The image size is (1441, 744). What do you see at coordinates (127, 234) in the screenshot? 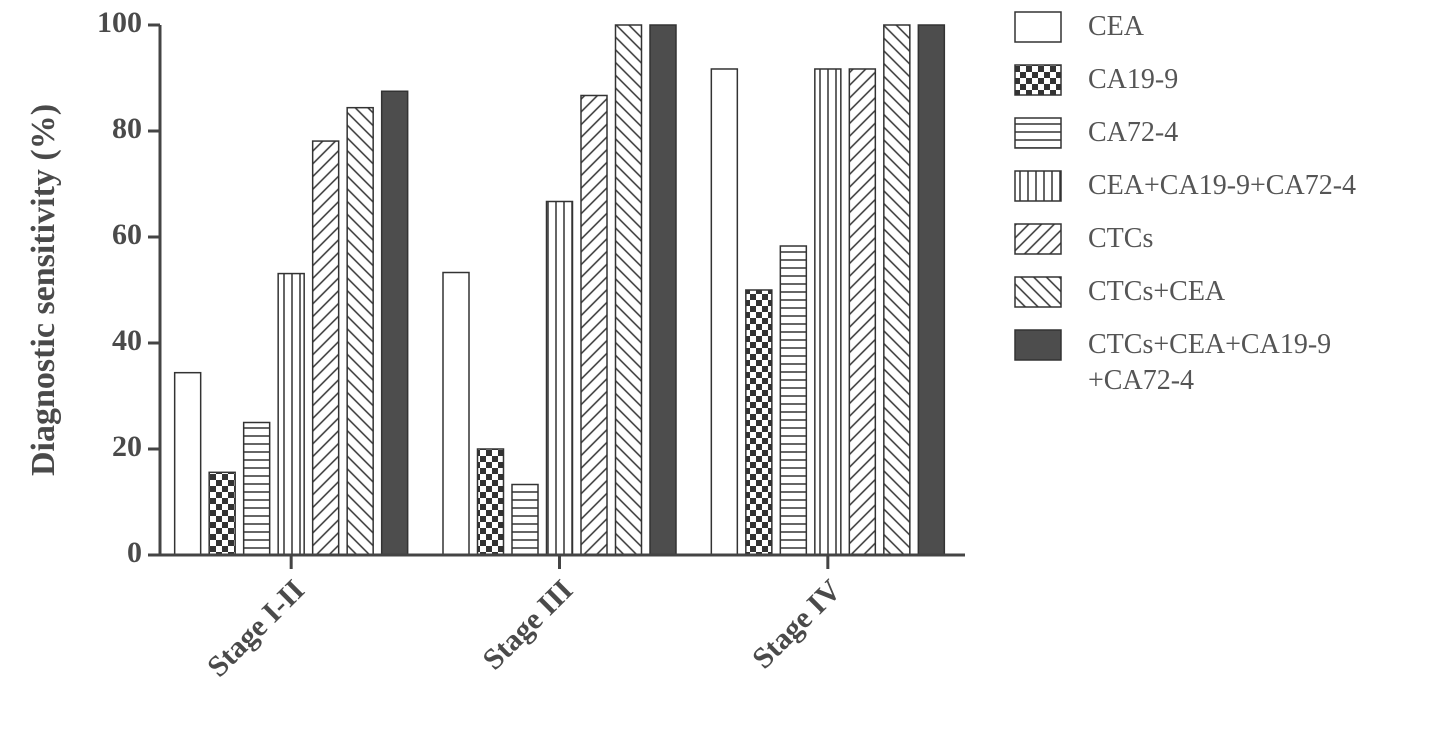
I see `y-tick-label: 60` at bounding box center [127, 234].